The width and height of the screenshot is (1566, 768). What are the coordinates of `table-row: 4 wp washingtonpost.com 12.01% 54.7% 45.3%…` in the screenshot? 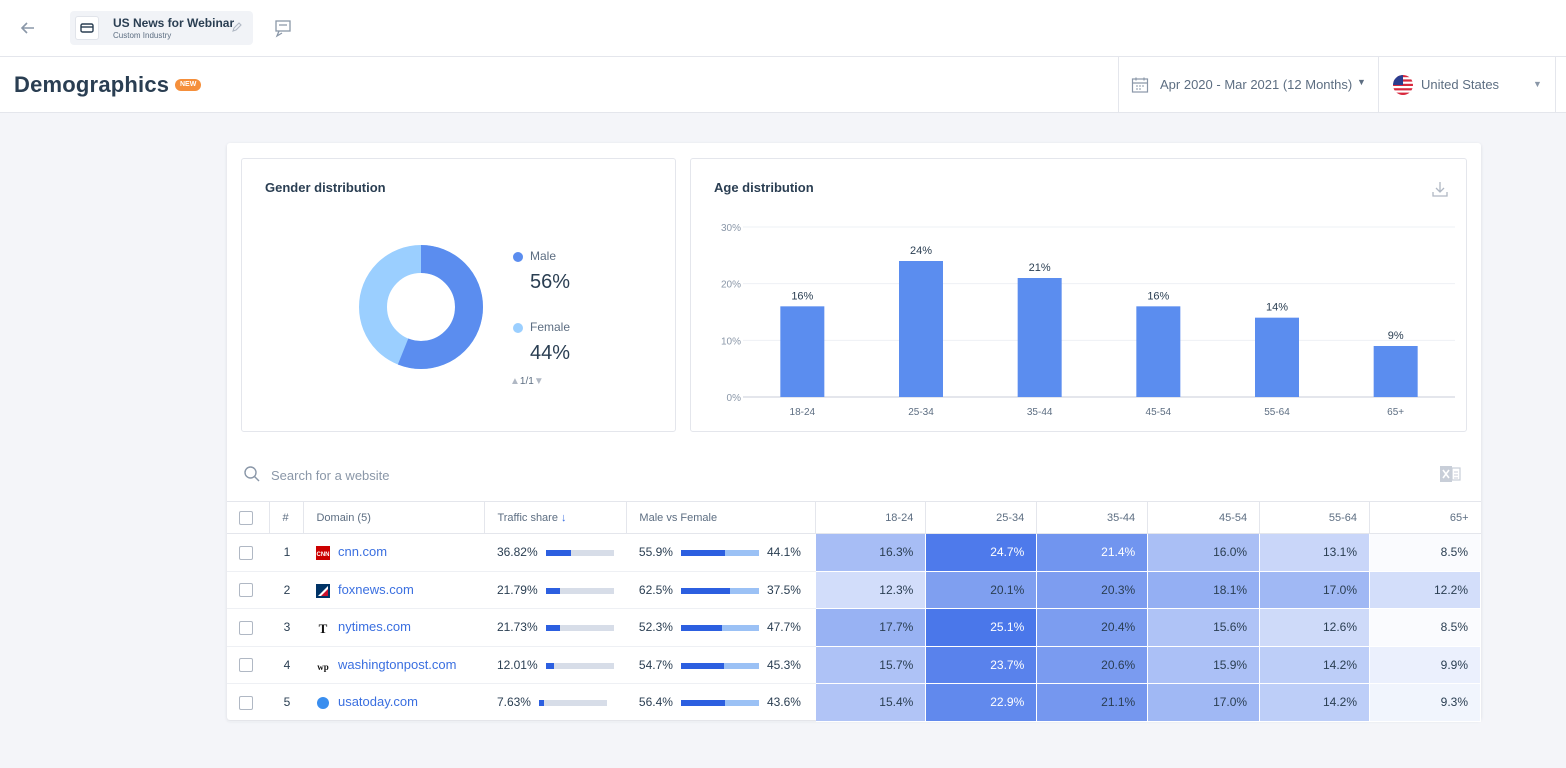 It's located at (854, 665).